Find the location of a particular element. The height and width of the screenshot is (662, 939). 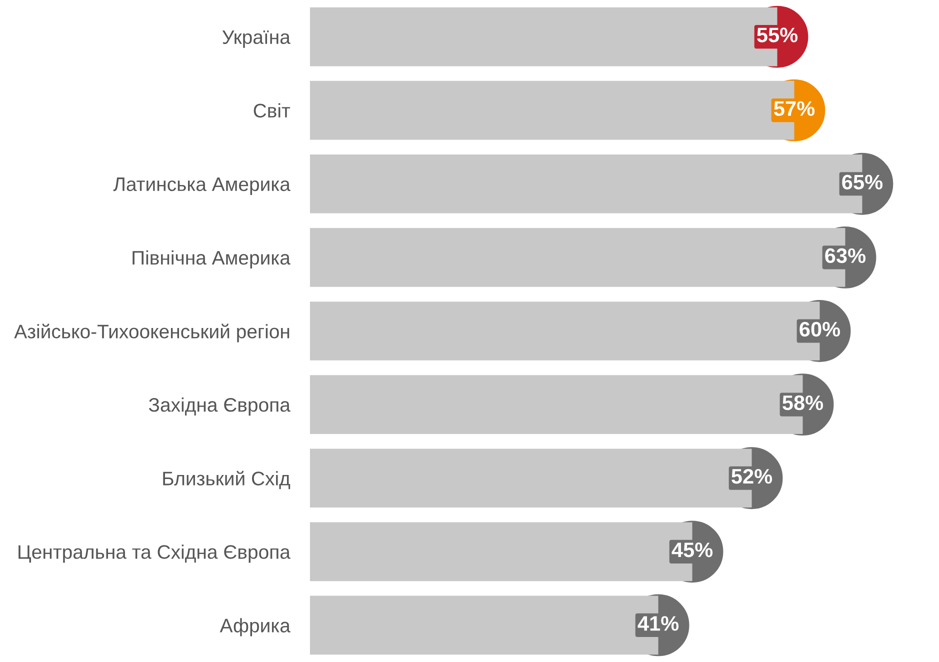

data-label: 58% is located at coordinates (803, 402).